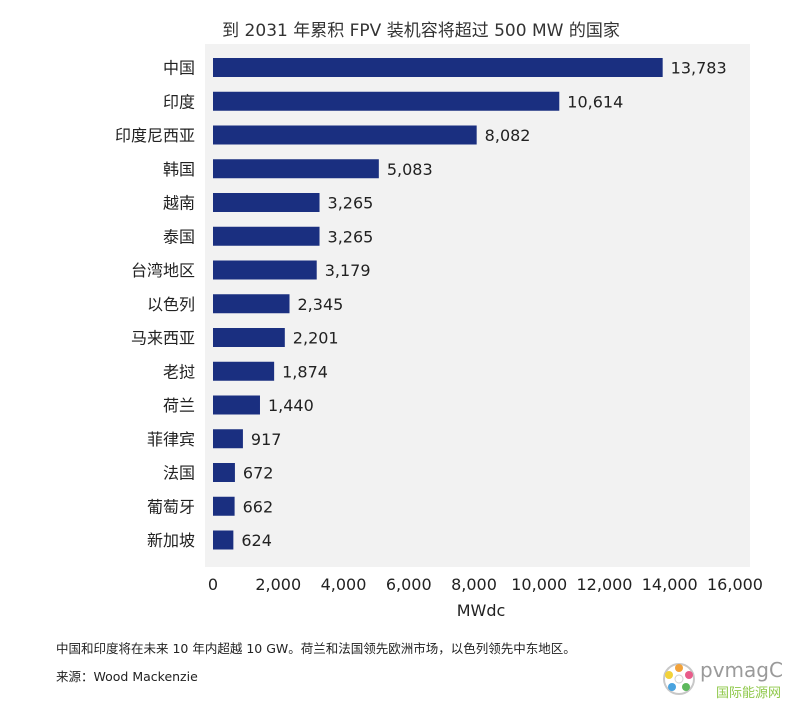 This screenshot has height=706, width=812. What do you see at coordinates (595, 101) in the screenshot?
I see `value-label: 10,614` at bounding box center [595, 101].